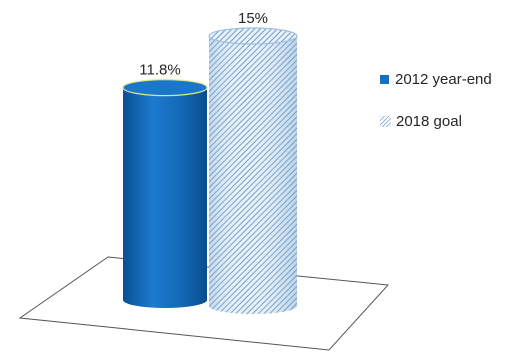  I want to click on cylinder-top-2018, so click(253, 36).